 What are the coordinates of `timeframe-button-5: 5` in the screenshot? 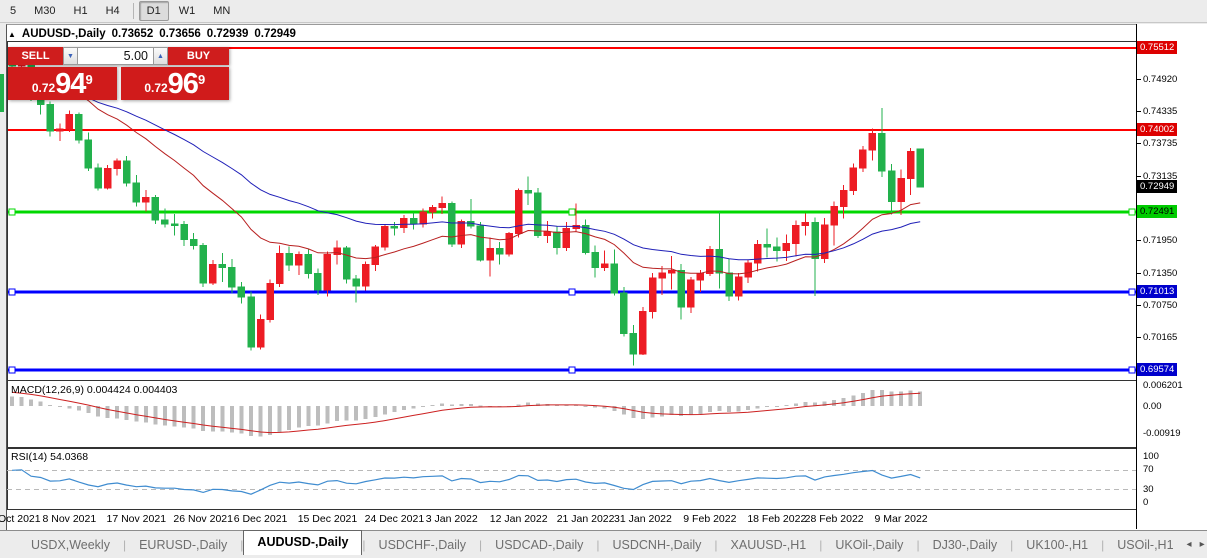 It's located at (13, 11).